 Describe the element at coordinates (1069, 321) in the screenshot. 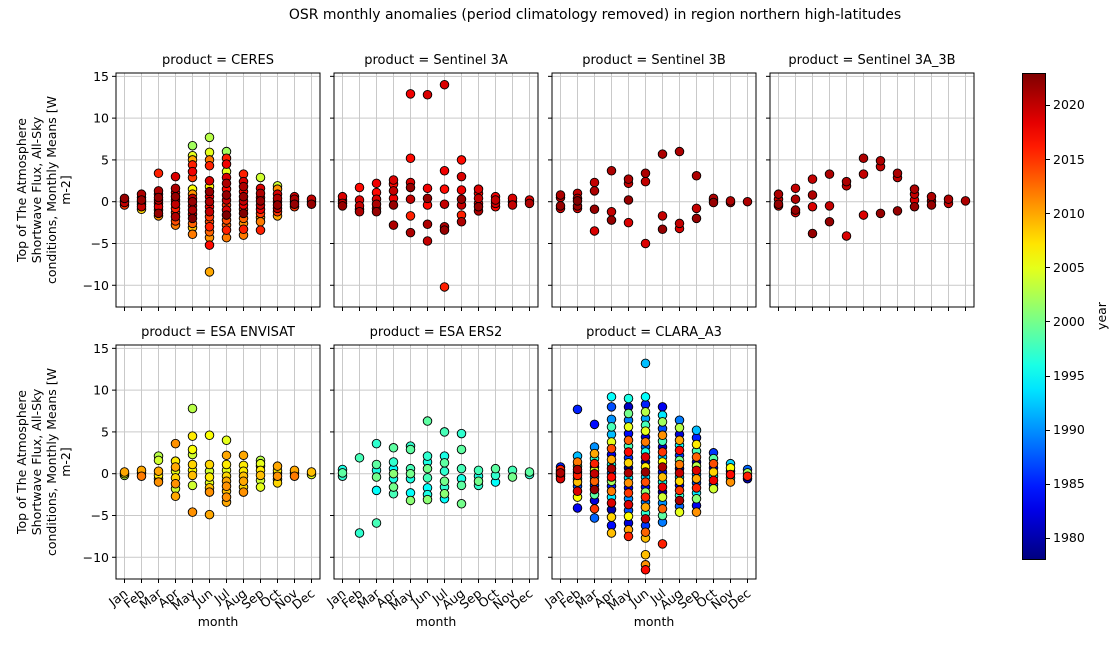

I see `colorbar-tick-label: 2000` at that location.